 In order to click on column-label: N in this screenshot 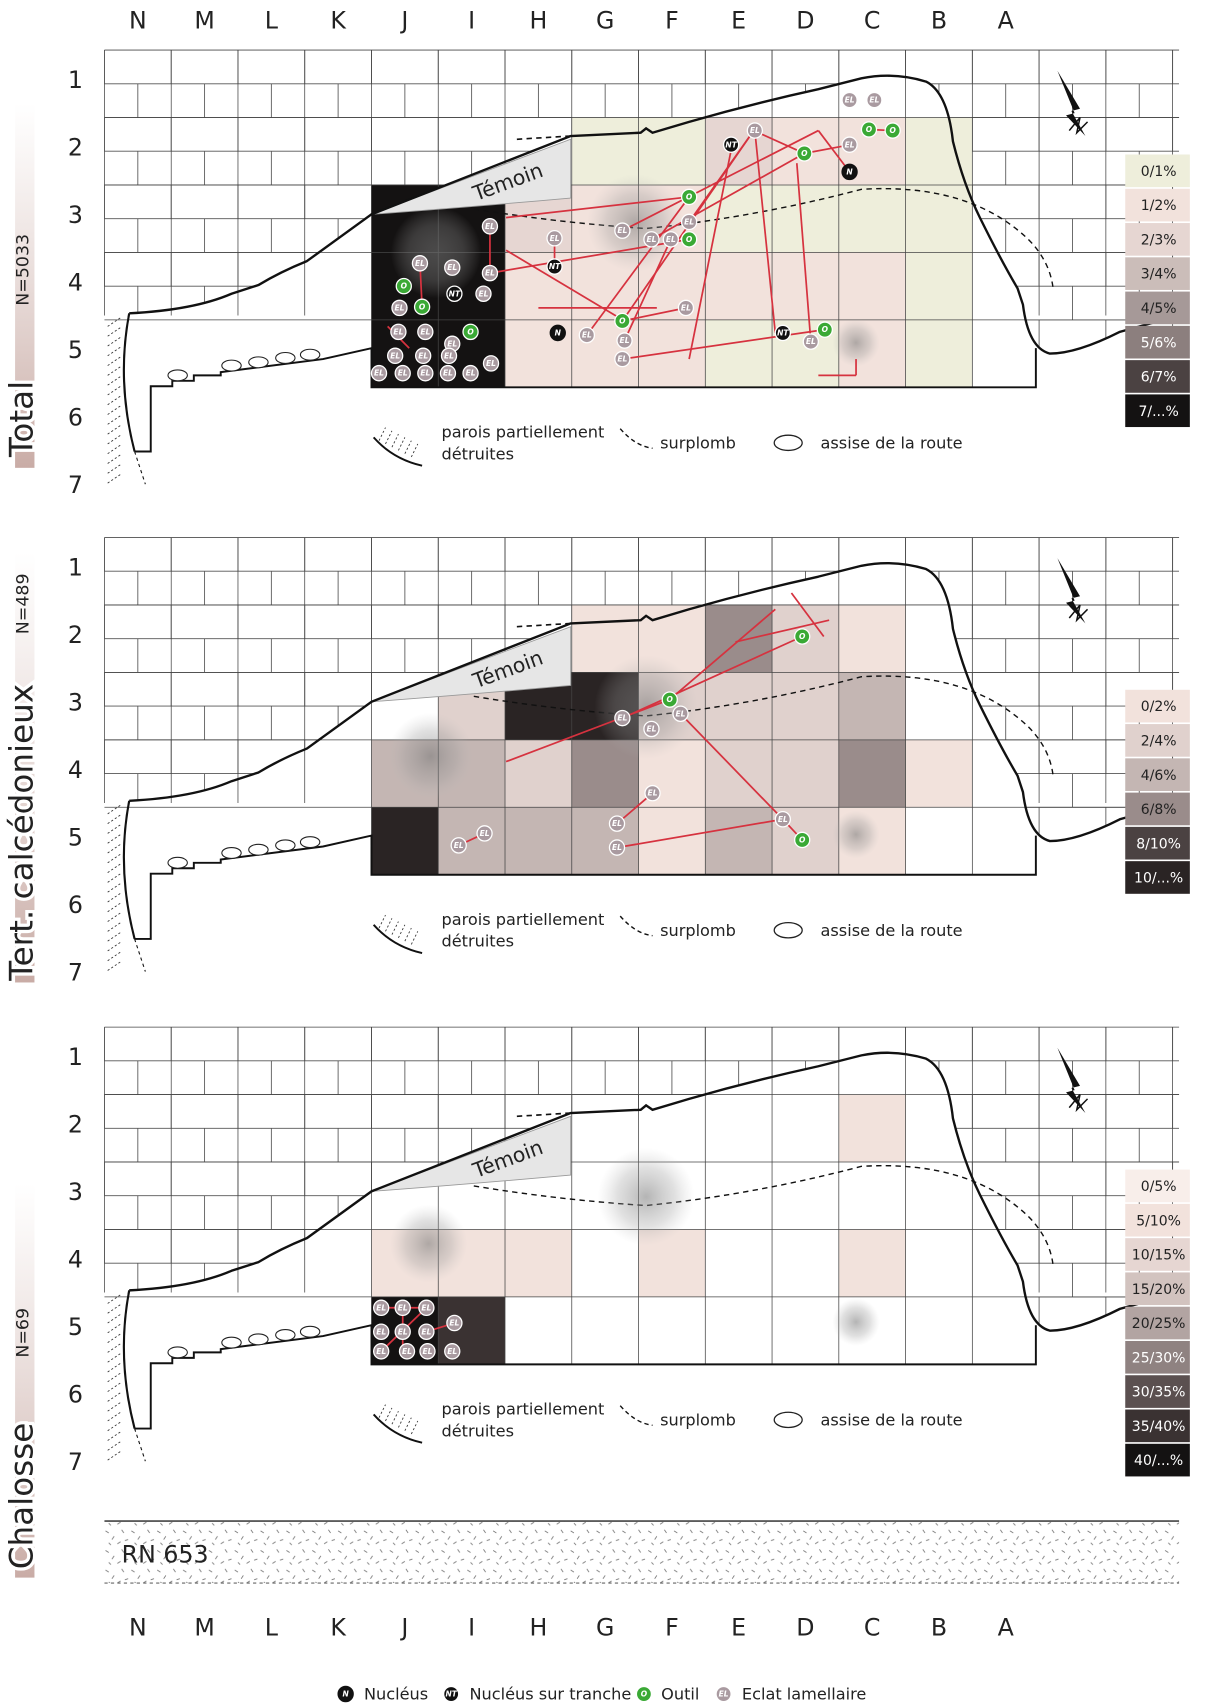, I will do `click(138, 1627)`.